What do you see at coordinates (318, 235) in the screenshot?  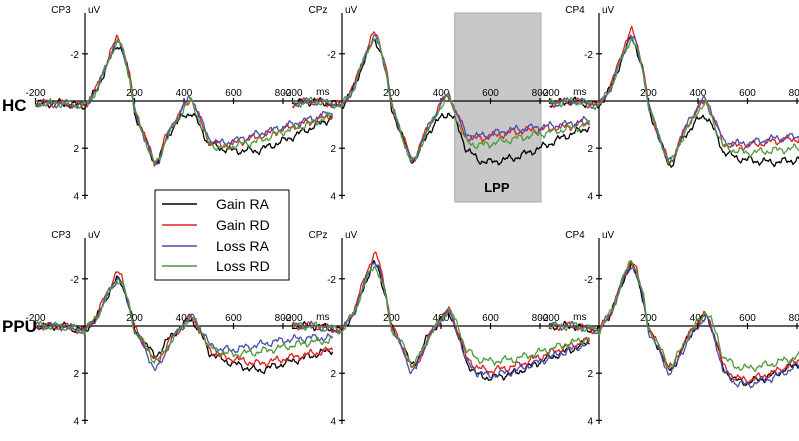 I see `channel-label-ppu-cpz: CPz` at bounding box center [318, 235].